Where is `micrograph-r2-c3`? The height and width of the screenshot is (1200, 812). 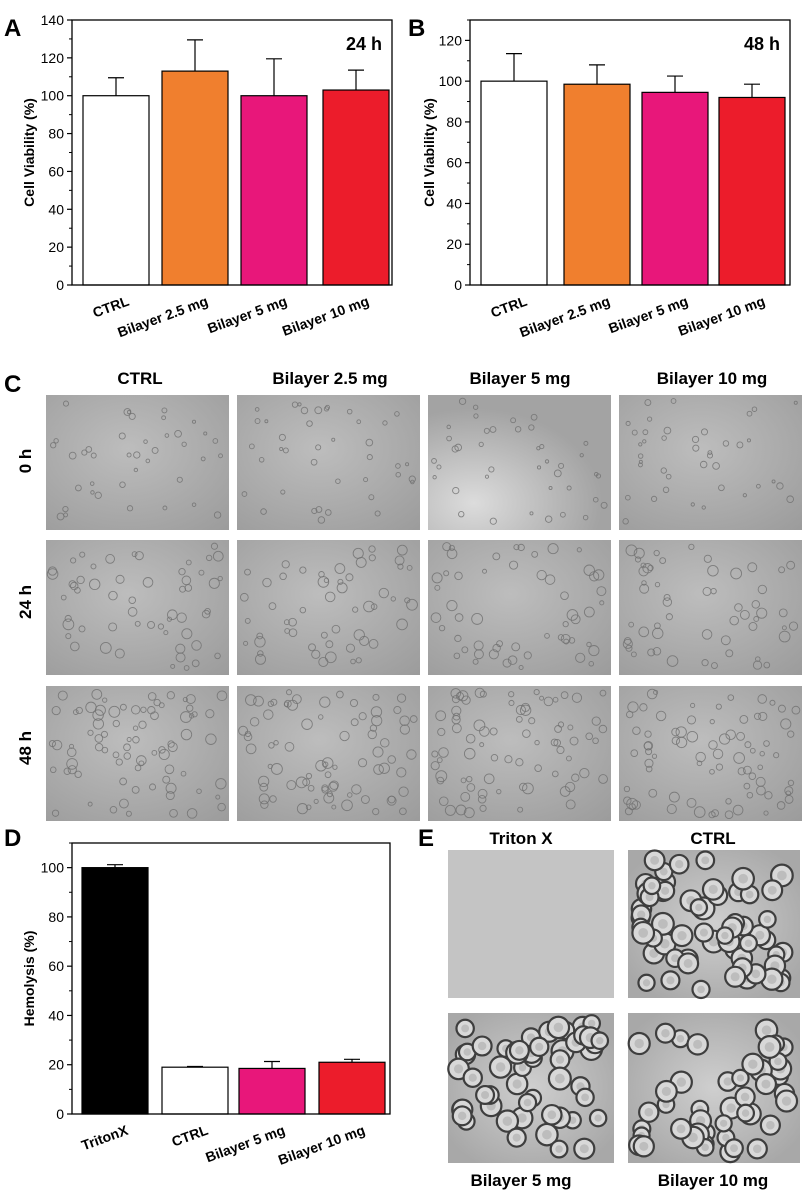 micrograph-r2-c3 is located at coordinates (710, 753).